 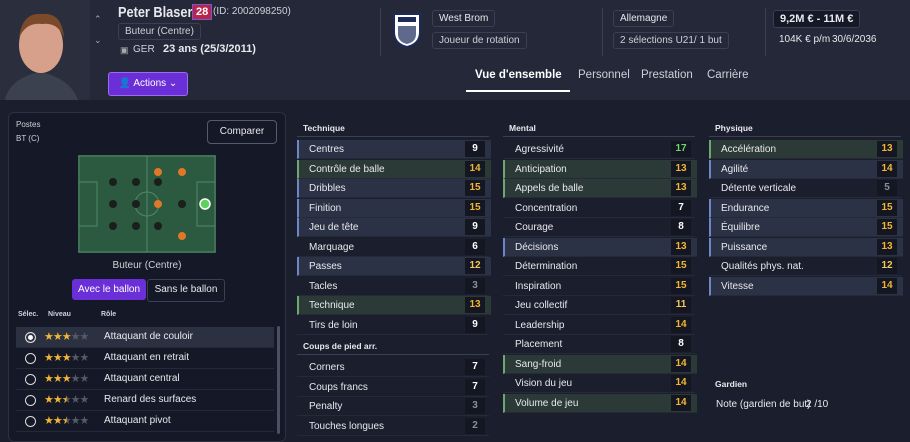 I want to click on attribute-value: 9, so click(x=475, y=227).